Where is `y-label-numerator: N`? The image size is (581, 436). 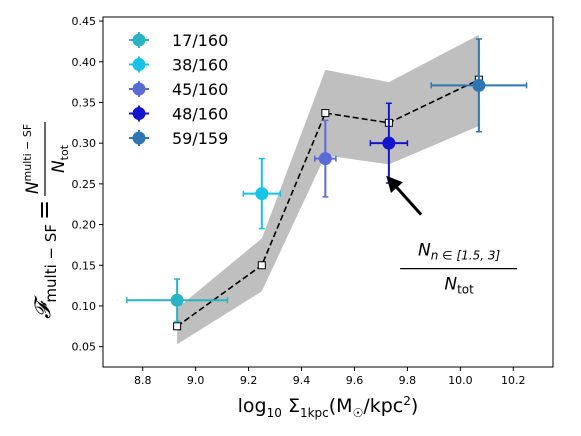
y-label-numerator: N is located at coordinates (33, 187).